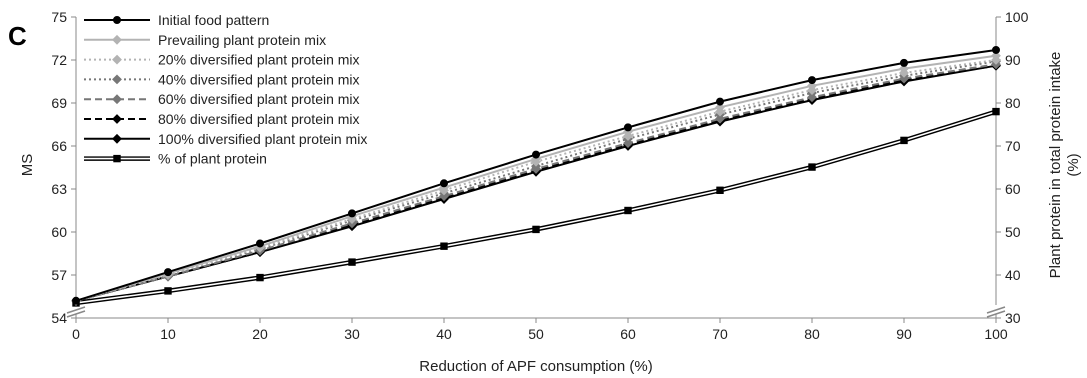 This screenshot has width=1087, height=378. I want to click on y-tick-label: 63, so click(59, 189).